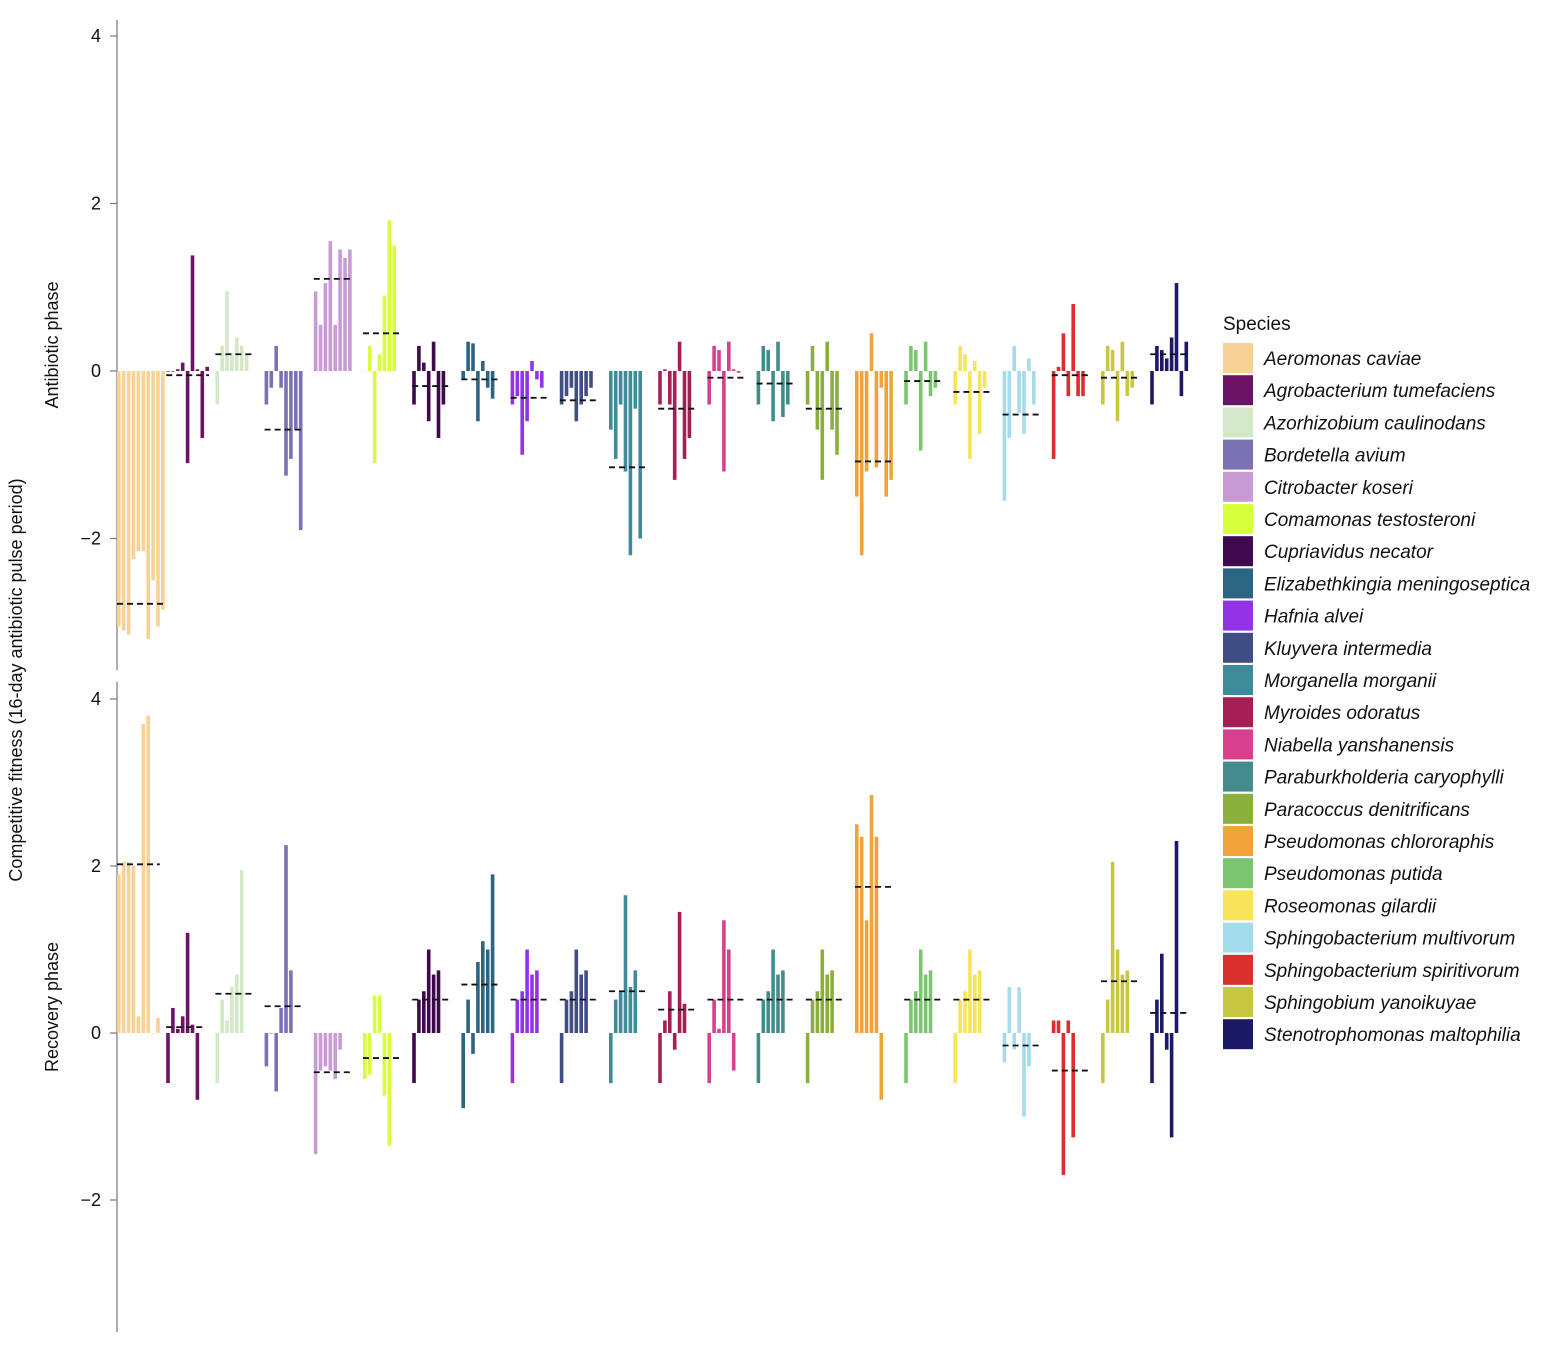 Image resolution: width=1564 pixels, height=1353 pixels. I want to click on legend-item: Hafnia alvei, so click(1293, 615).